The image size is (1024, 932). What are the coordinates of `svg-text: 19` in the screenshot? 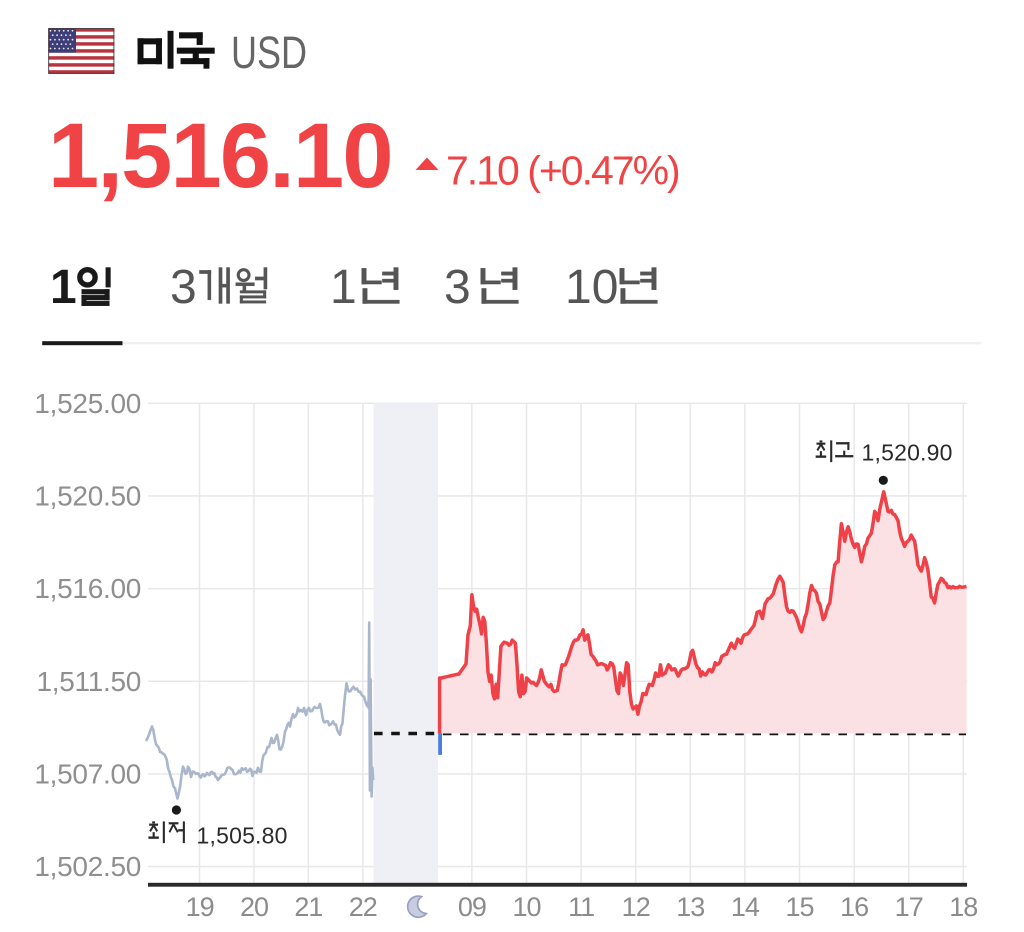 It's located at (200, 907).